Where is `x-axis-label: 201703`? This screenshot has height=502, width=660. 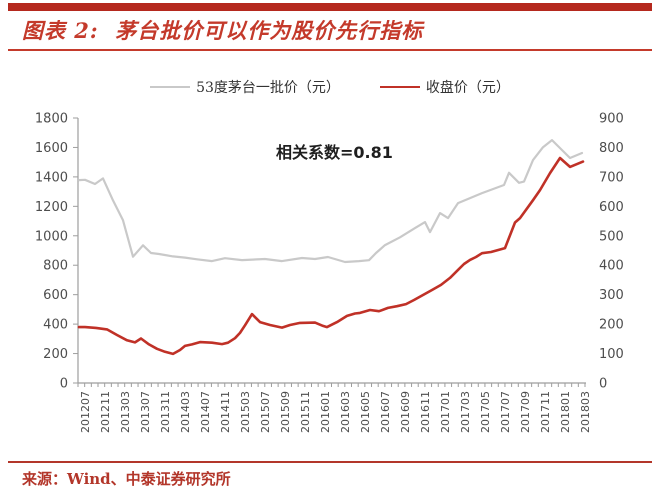 x-axis-label: 201703 is located at coordinates (465, 412).